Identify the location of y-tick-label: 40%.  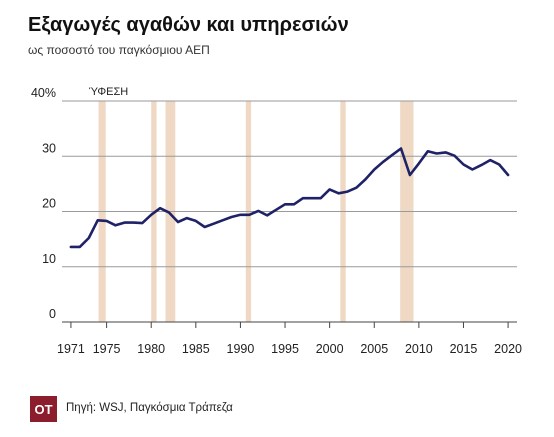
(43, 93).